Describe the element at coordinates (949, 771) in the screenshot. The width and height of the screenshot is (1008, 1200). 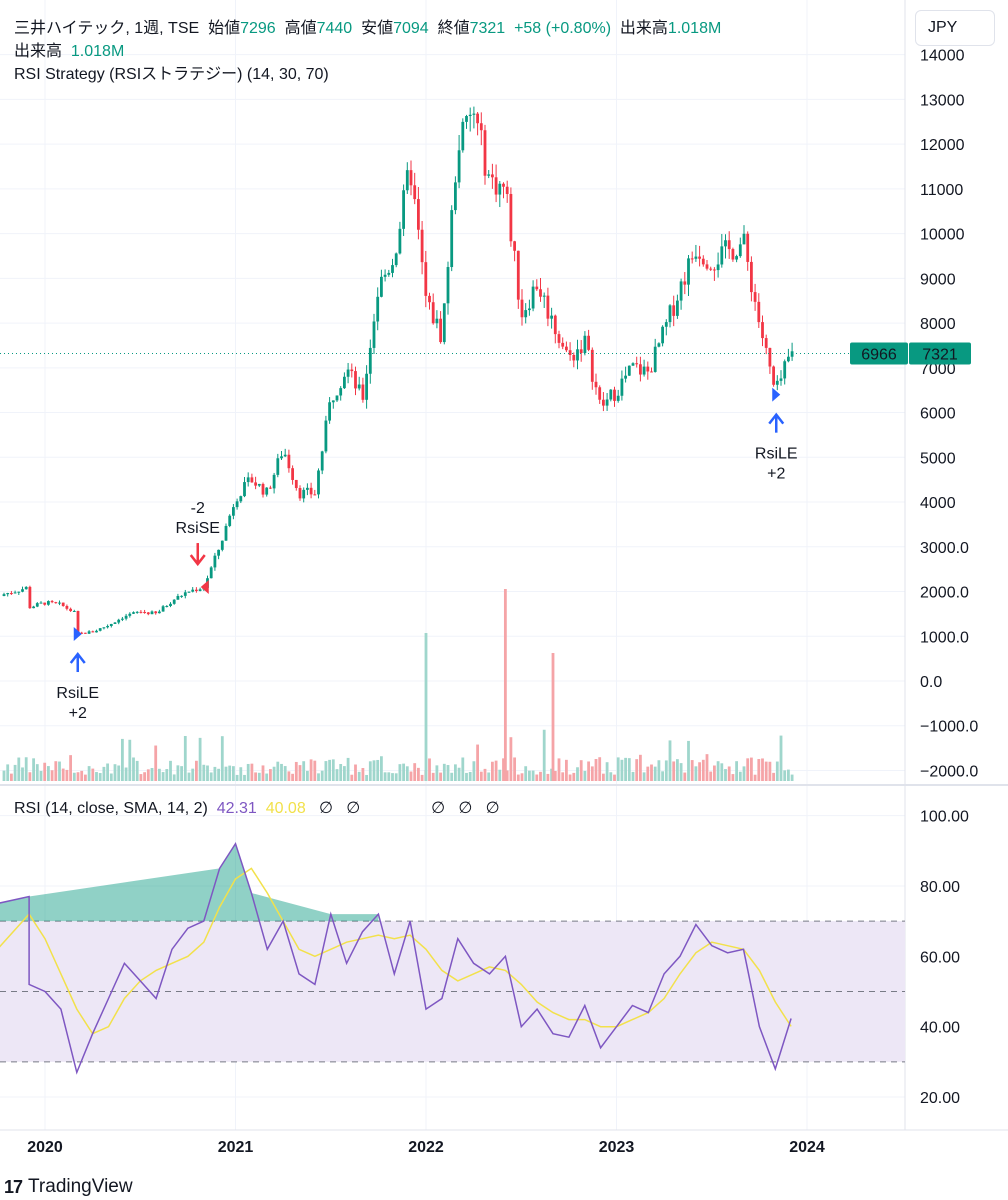
I see `price-tick-label: −2000.0` at that location.